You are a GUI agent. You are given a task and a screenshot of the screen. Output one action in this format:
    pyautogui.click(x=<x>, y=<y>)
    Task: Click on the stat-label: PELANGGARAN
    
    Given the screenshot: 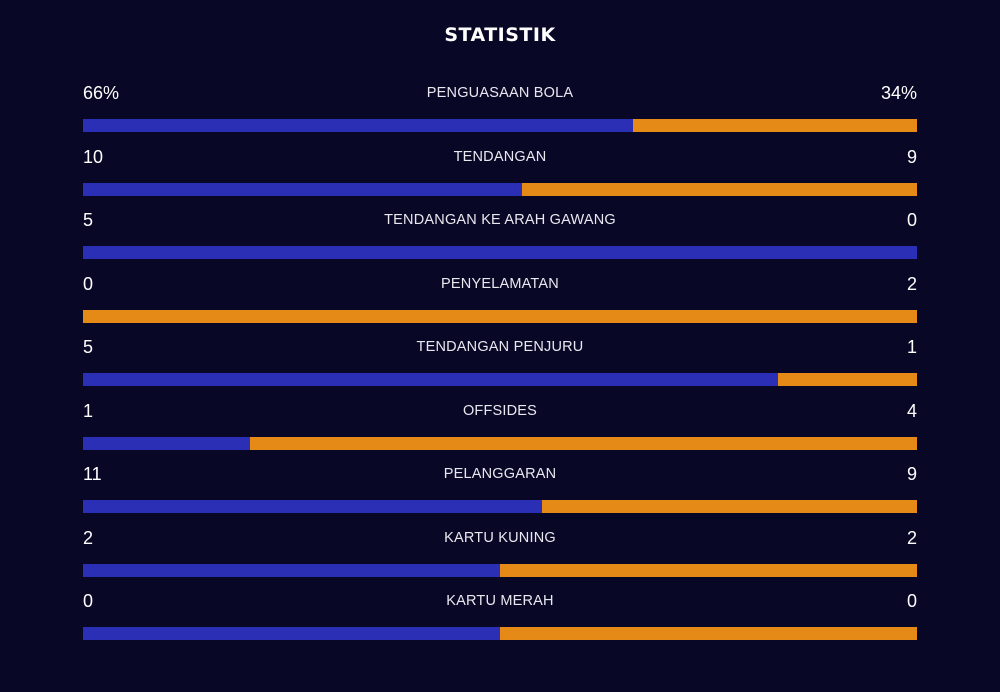 What is the action you would take?
    pyautogui.click(x=500, y=474)
    